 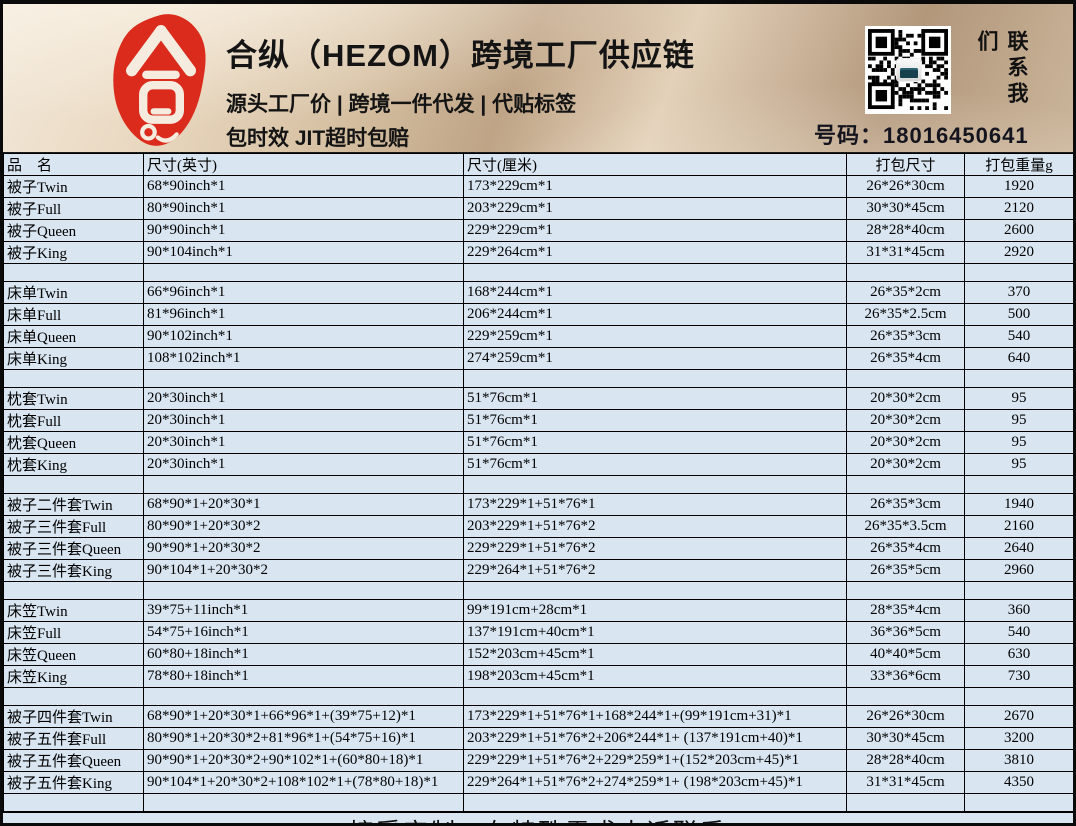 I want to click on table-cell: 540, so click(x=1018, y=336).